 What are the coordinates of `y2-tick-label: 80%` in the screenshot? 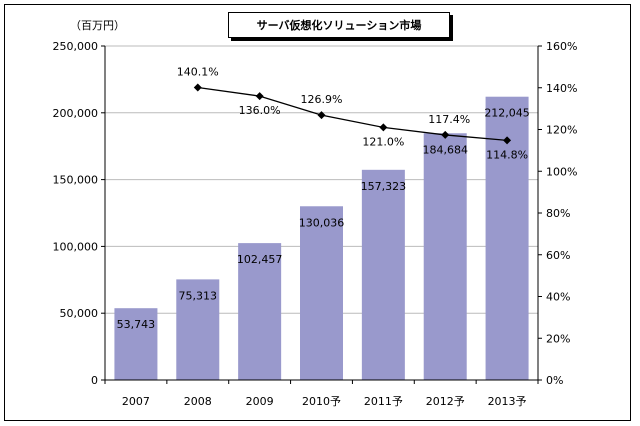 It's located at (558, 213).